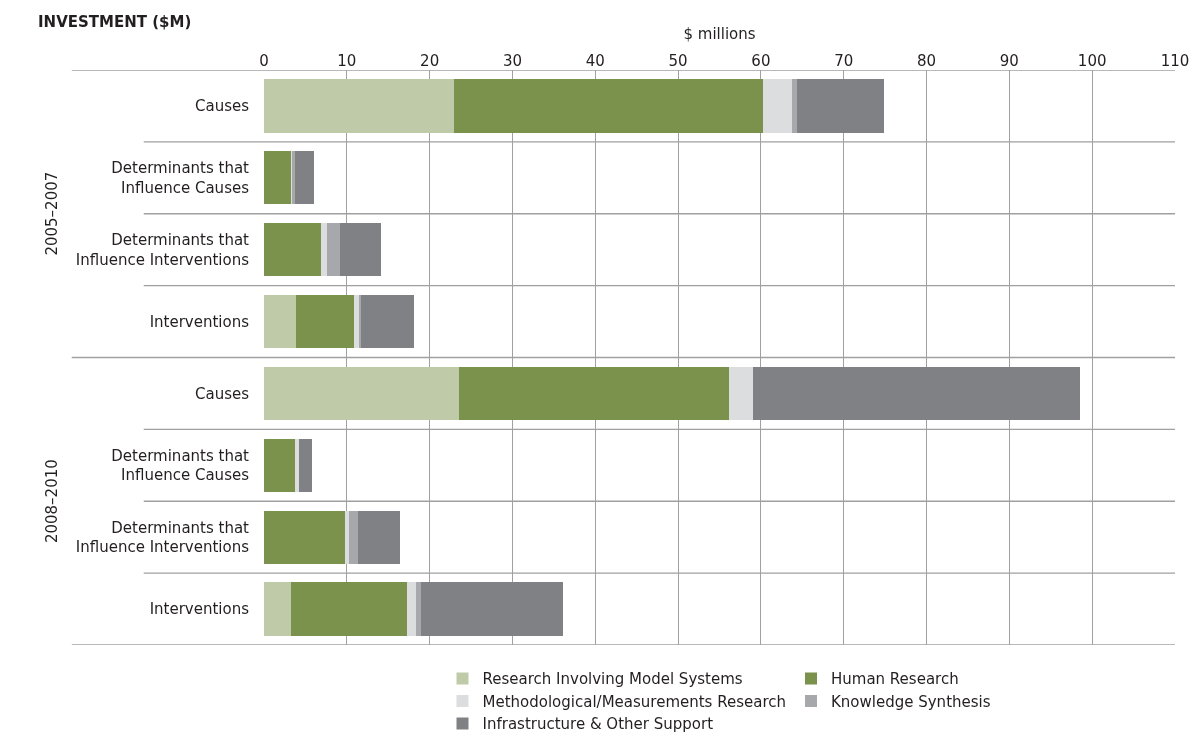  Describe the element at coordinates (115, 22) in the screenshot. I see `text: INVESTMENT ($M)` at that location.